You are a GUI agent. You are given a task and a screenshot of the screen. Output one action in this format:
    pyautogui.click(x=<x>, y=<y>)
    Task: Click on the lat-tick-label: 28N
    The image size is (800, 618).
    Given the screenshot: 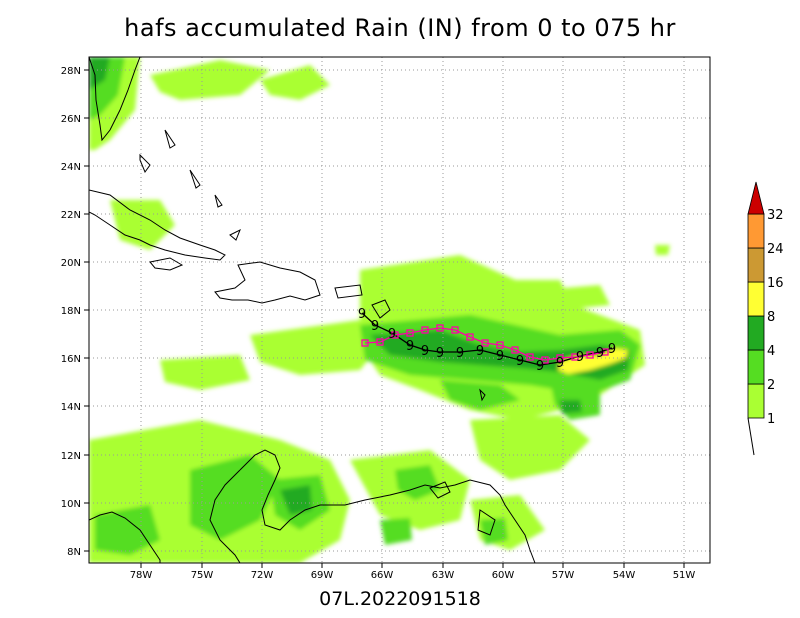 What is the action you would take?
    pyautogui.click(x=71, y=71)
    